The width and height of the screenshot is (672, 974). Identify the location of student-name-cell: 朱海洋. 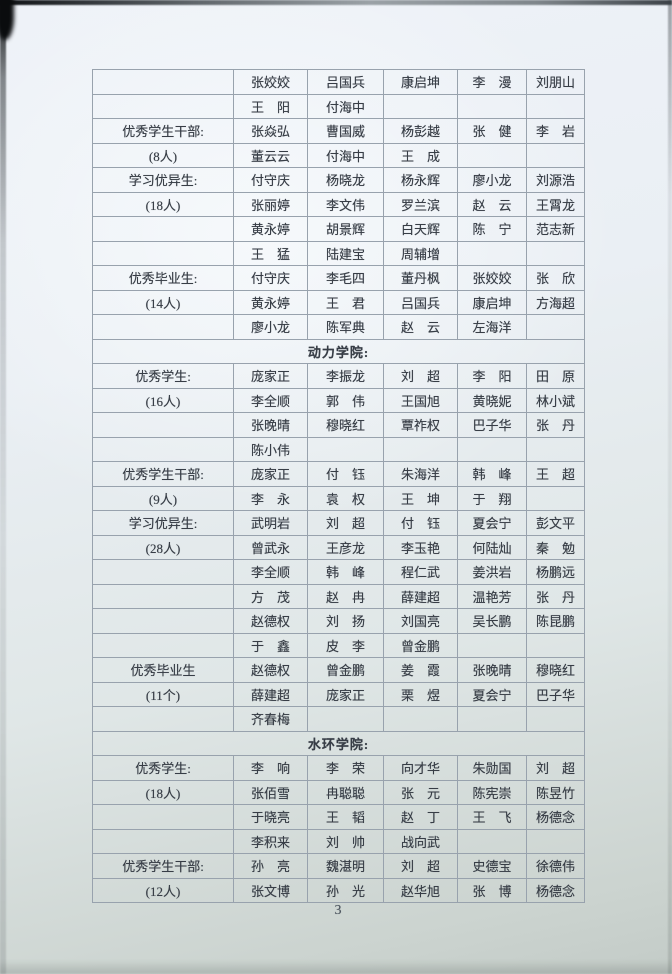
(420, 474).